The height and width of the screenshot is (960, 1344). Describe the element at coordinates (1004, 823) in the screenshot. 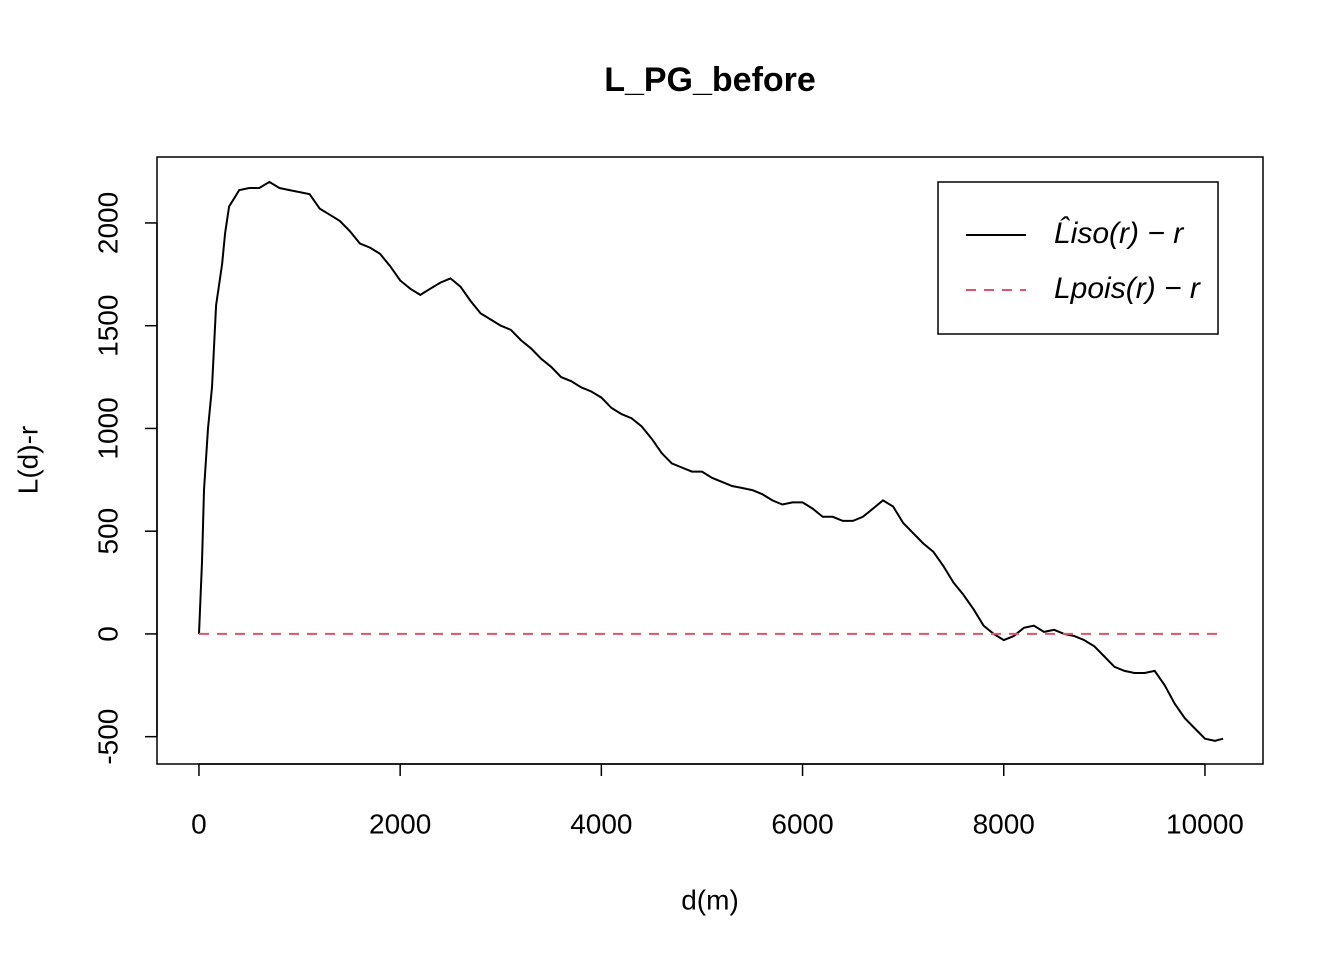

I see `x-tick-label: 8000` at that location.